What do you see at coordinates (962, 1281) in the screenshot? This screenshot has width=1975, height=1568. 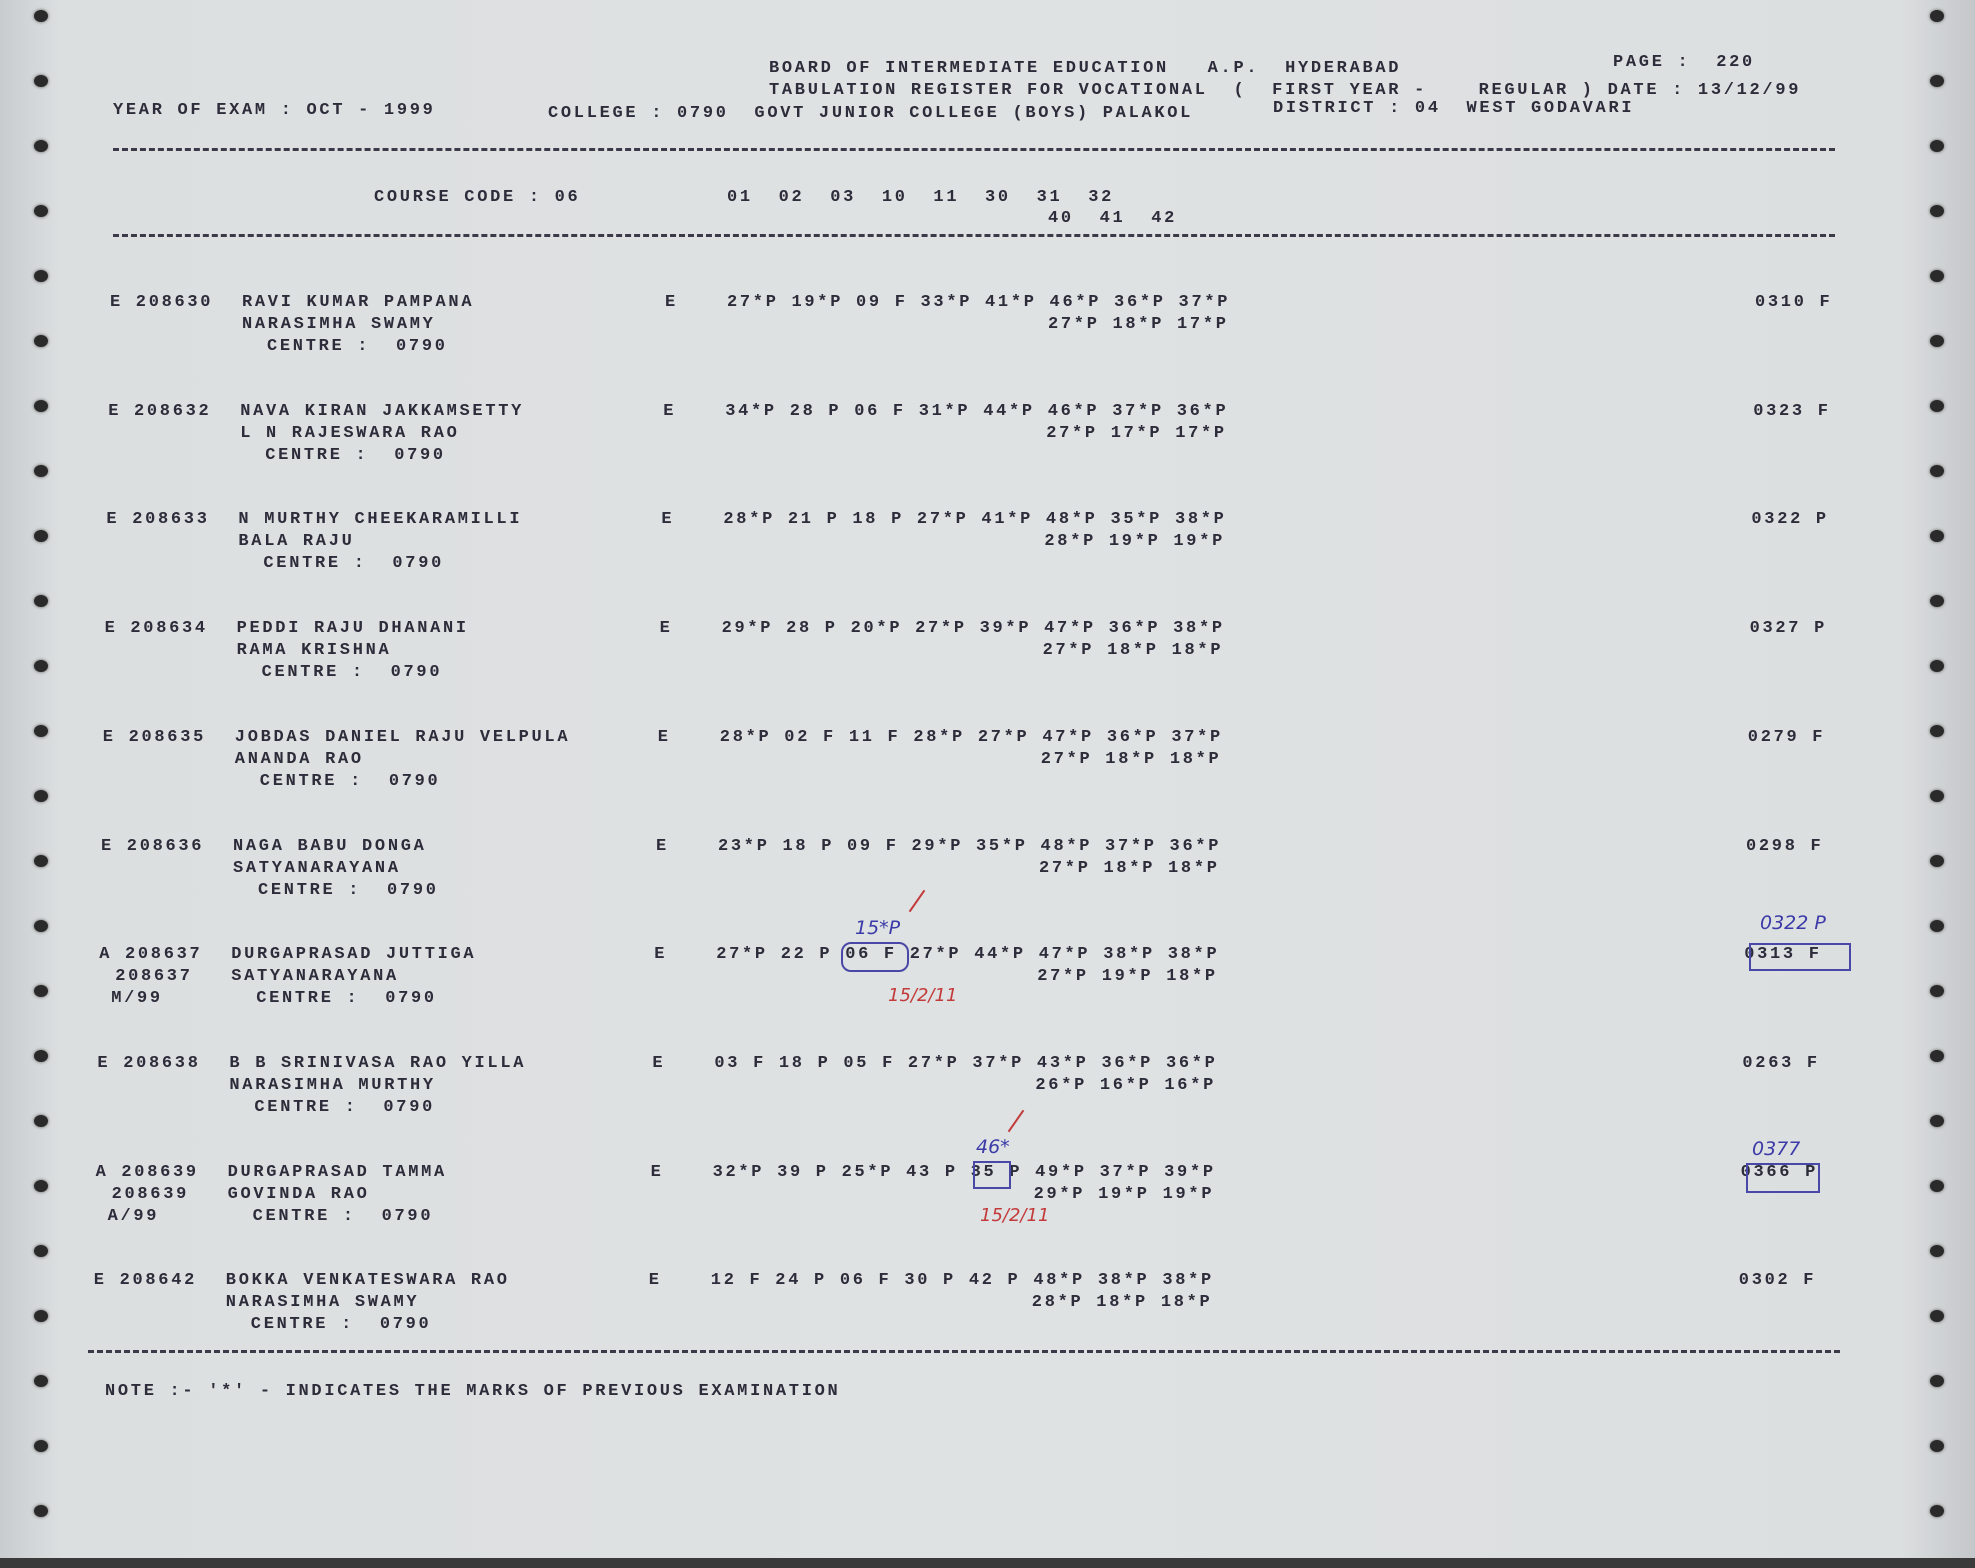 I see `record-marks1: 12 F 24 P 06 F 30 P 42 P 48*P 38*P 38*P` at bounding box center [962, 1281].